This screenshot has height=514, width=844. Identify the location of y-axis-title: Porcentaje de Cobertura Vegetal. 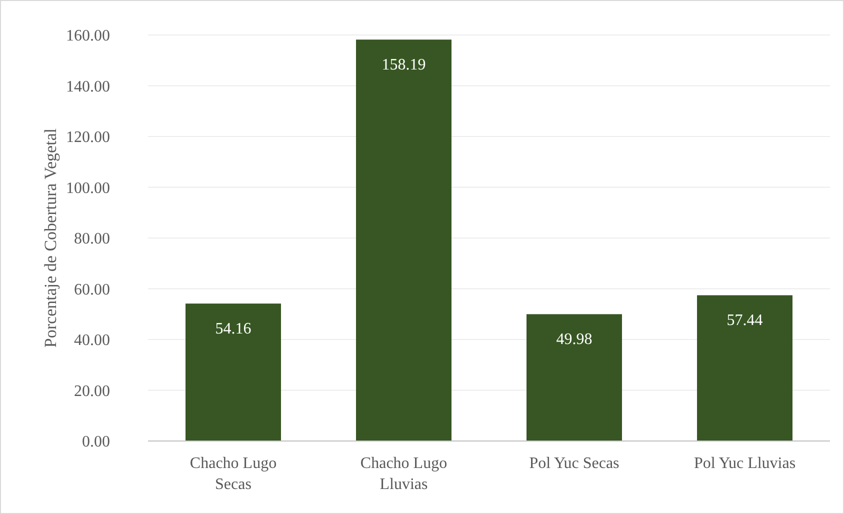
(50, 238).